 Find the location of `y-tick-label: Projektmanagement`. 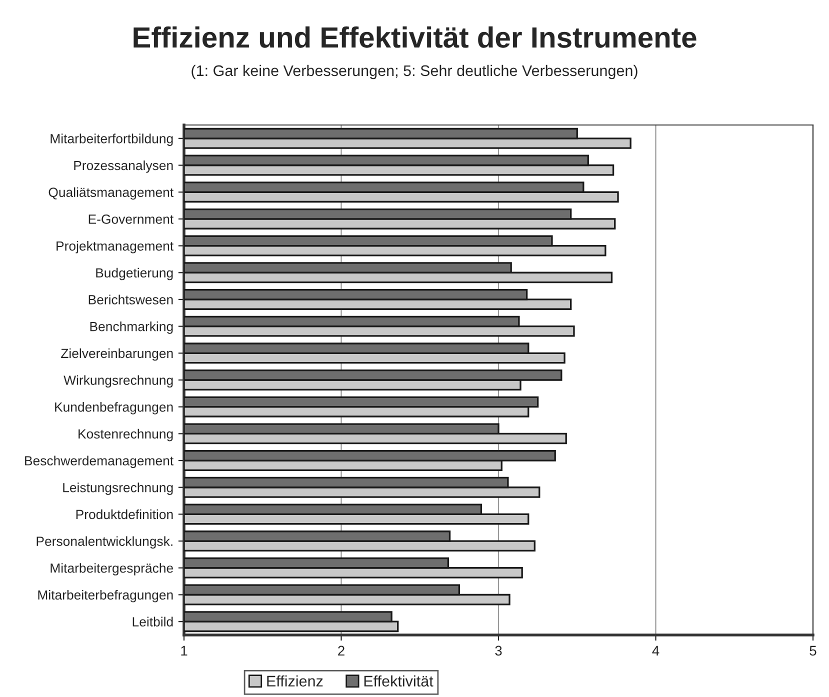

y-tick-label: Projektmanagement is located at coordinates (115, 247).